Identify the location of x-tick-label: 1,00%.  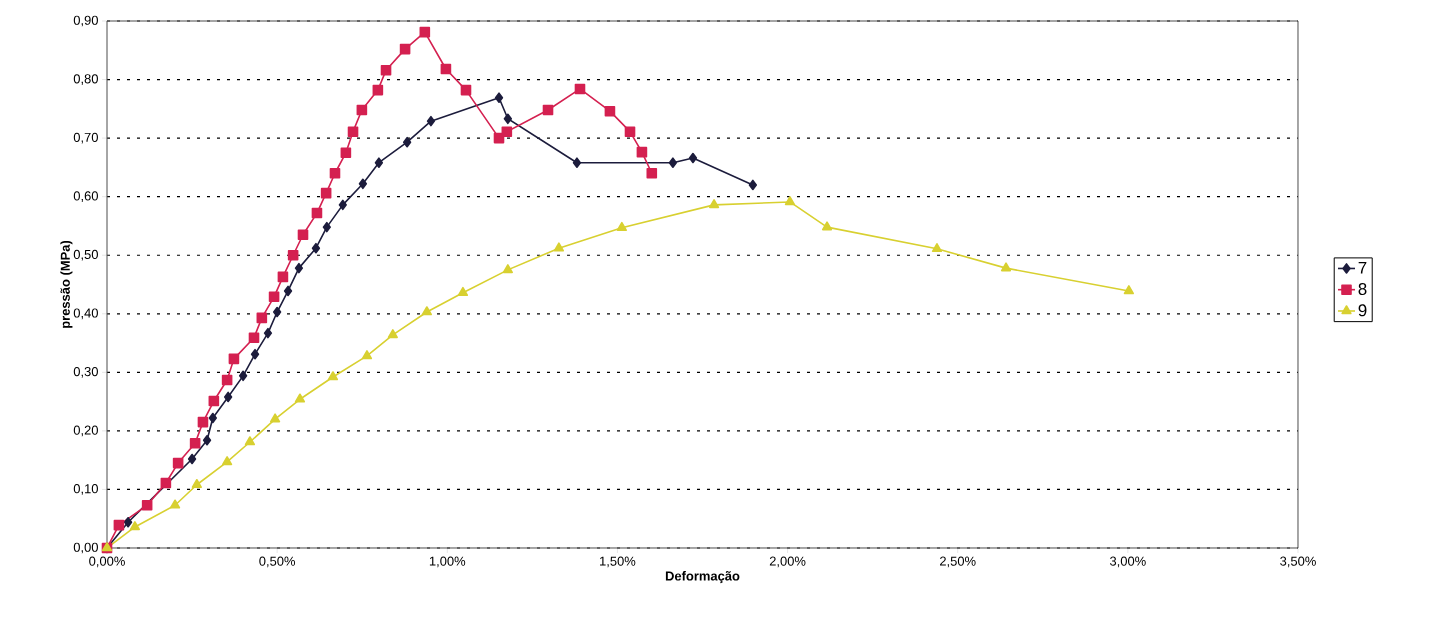
(447, 562).